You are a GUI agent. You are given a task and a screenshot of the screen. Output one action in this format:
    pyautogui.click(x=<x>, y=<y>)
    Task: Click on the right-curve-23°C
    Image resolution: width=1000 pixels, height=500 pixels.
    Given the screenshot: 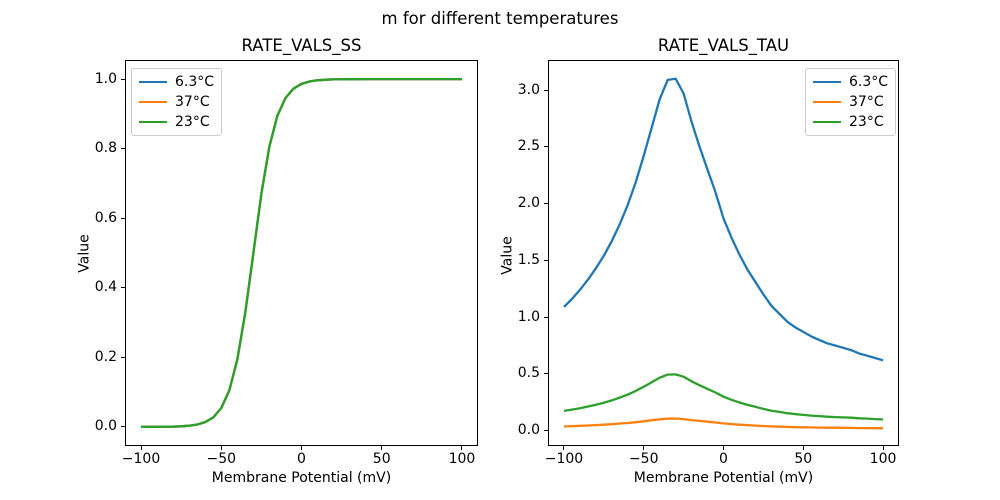 What is the action you would take?
    pyautogui.click(x=723, y=397)
    